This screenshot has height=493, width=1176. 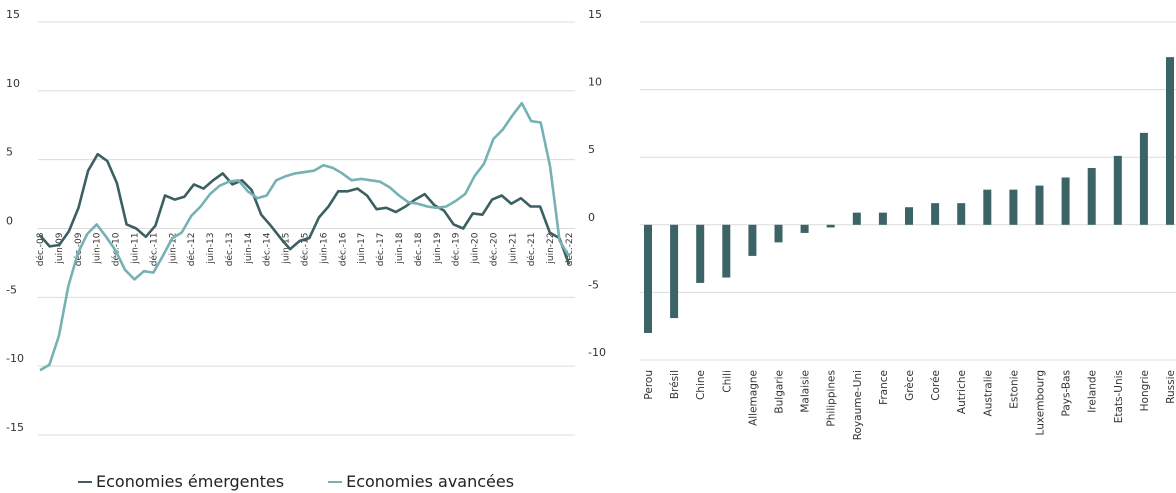 What do you see at coordinates (1093, 391) in the screenshot?
I see `category-label: Irelande` at bounding box center [1093, 391].